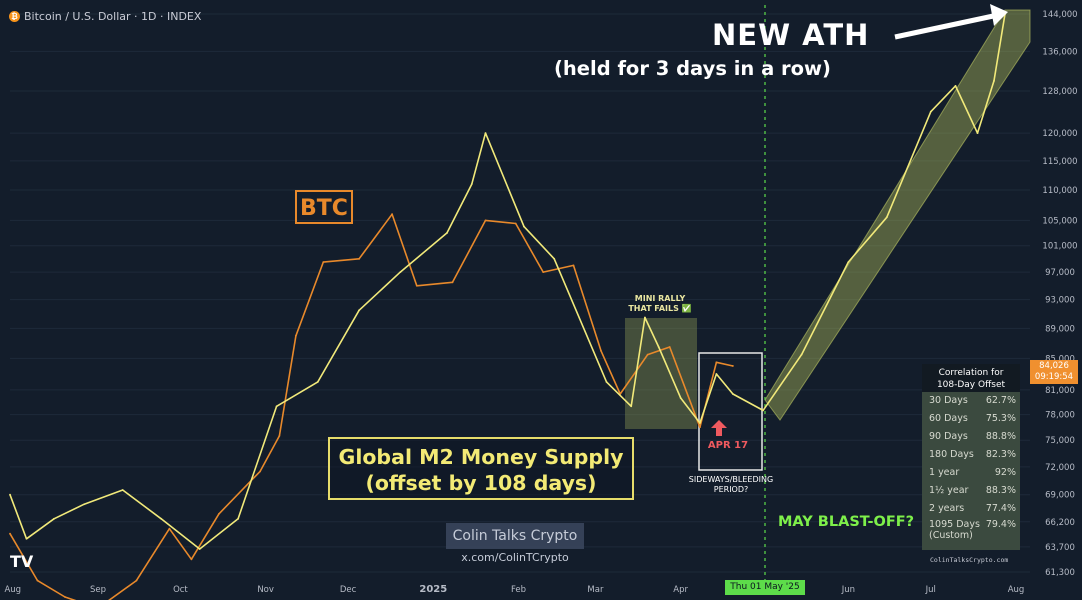  What do you see at coordinates (948, 418) in the screenshot?
I see `correlation-period: 60 Days` at bounding box center [948, 418].